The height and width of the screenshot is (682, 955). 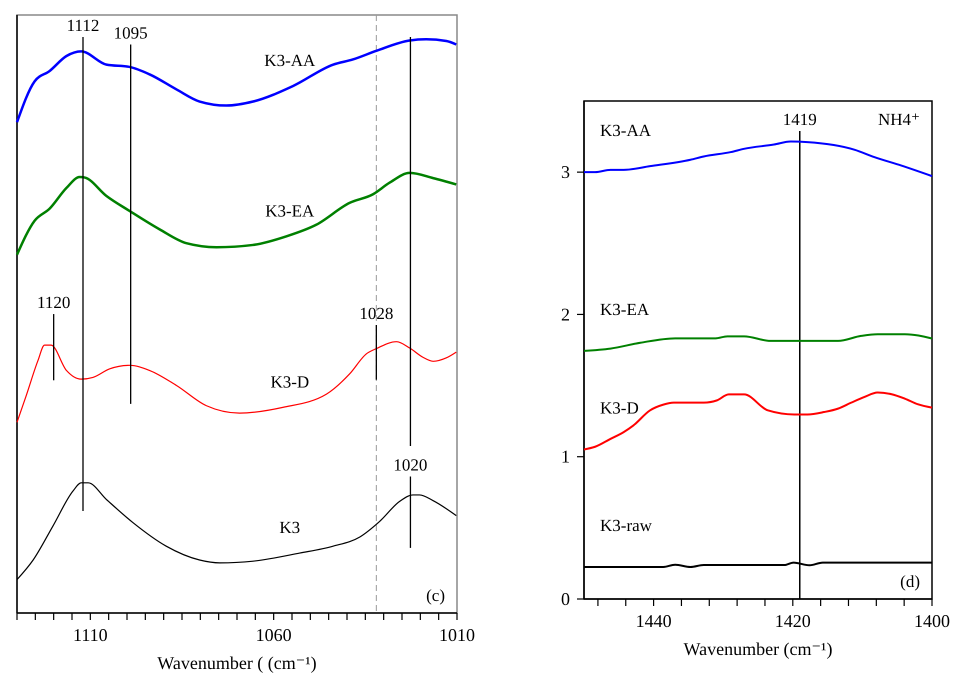 I want to click on x-tick-label: 1400, so click(x=932, y=621).